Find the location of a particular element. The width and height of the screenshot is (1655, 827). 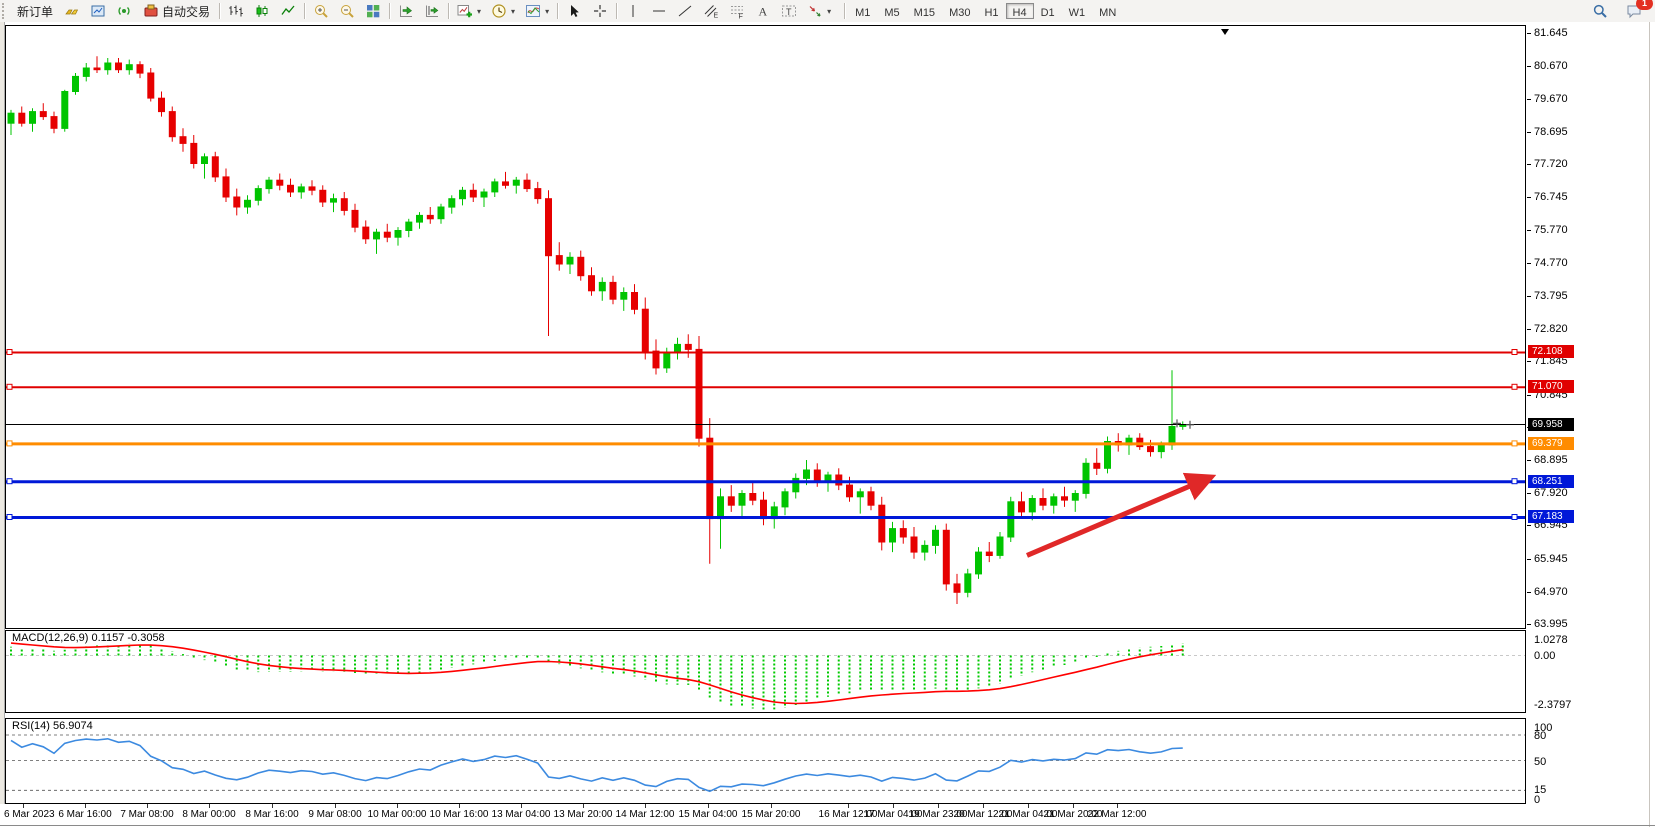

hline-icon is located at coordinates (659, 11).